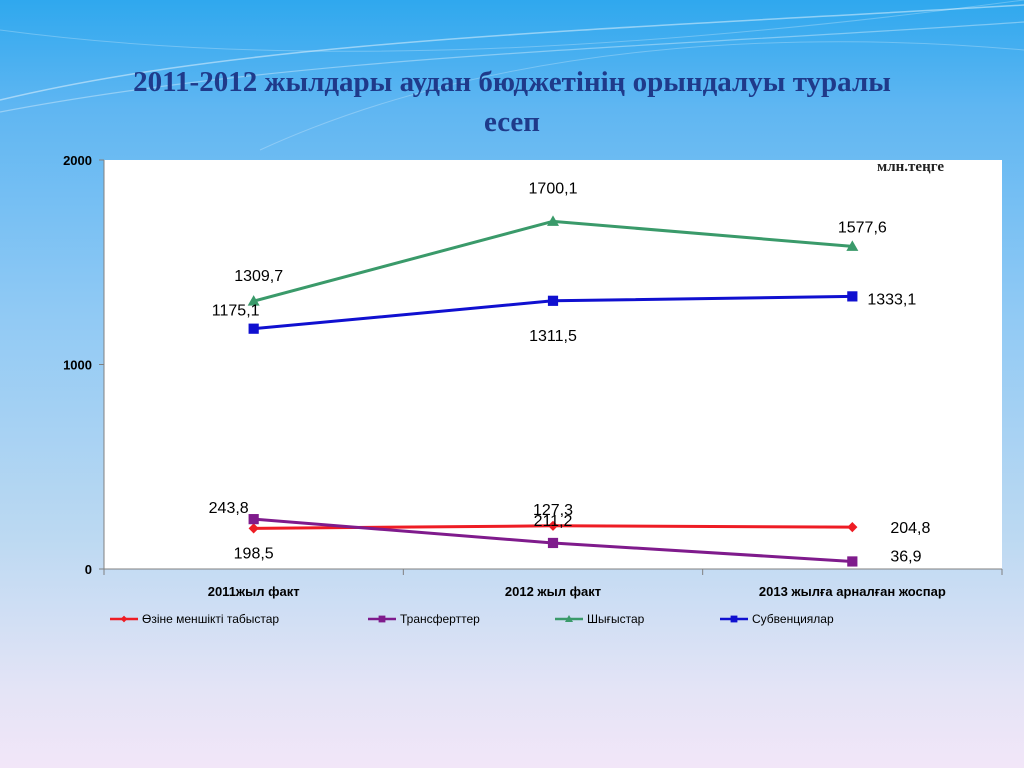 The image size is (1024, 768). What do you see at coordinates (793, 619) in the screenshot?
I see `legend-label: Субвенциялар` at bounding box center [793, 619].